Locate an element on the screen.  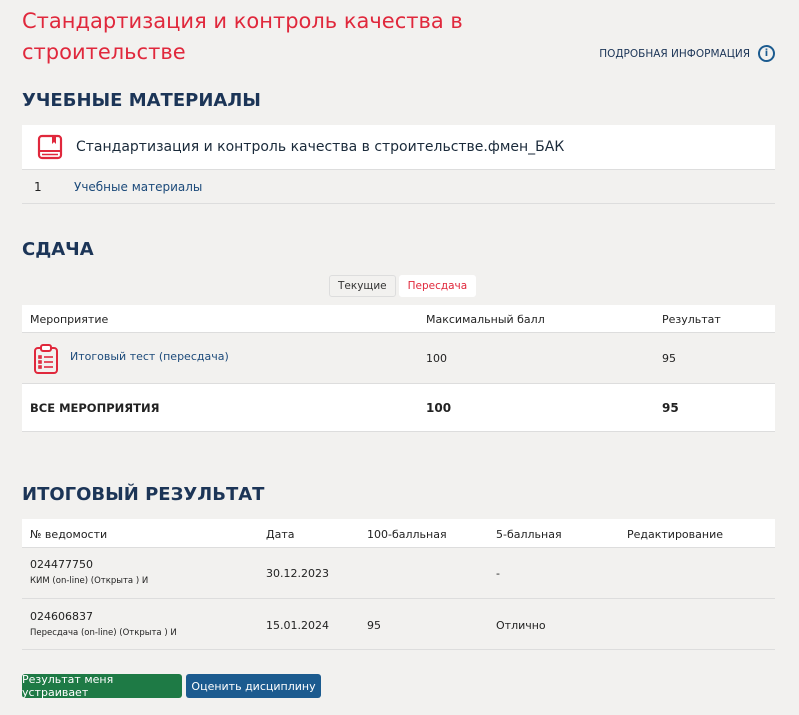
tab-current: Текущие is located at coordinates (362, 286).